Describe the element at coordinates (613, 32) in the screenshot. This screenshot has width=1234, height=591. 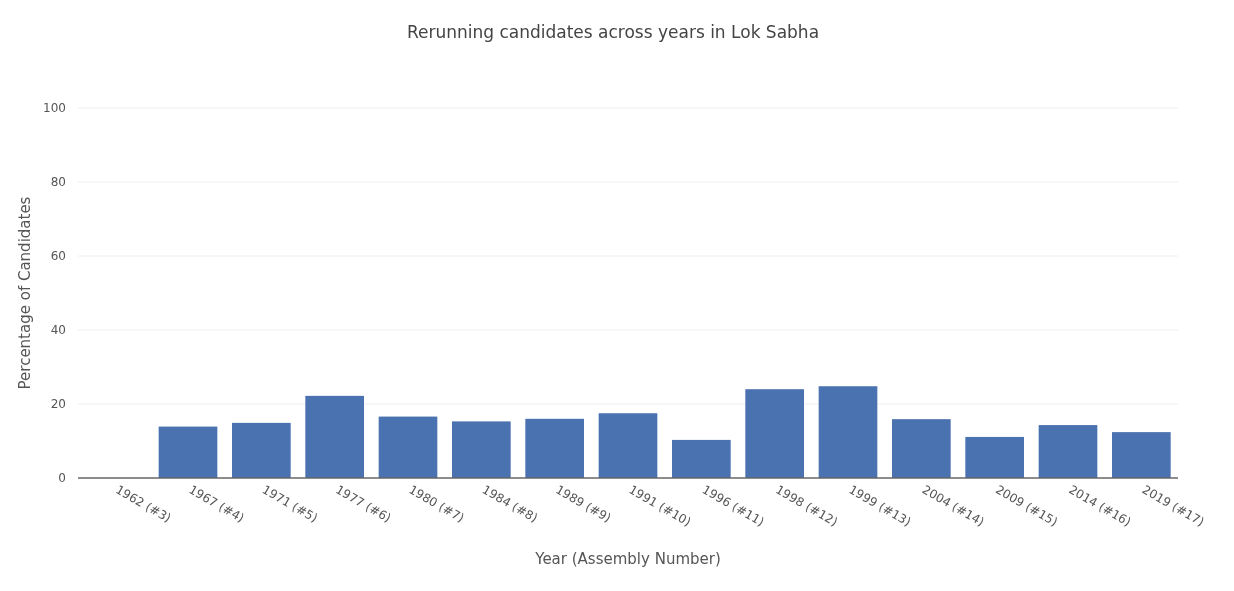
I see `chart-title: Rerunning candidates across years in Lok Sabha` at that location.